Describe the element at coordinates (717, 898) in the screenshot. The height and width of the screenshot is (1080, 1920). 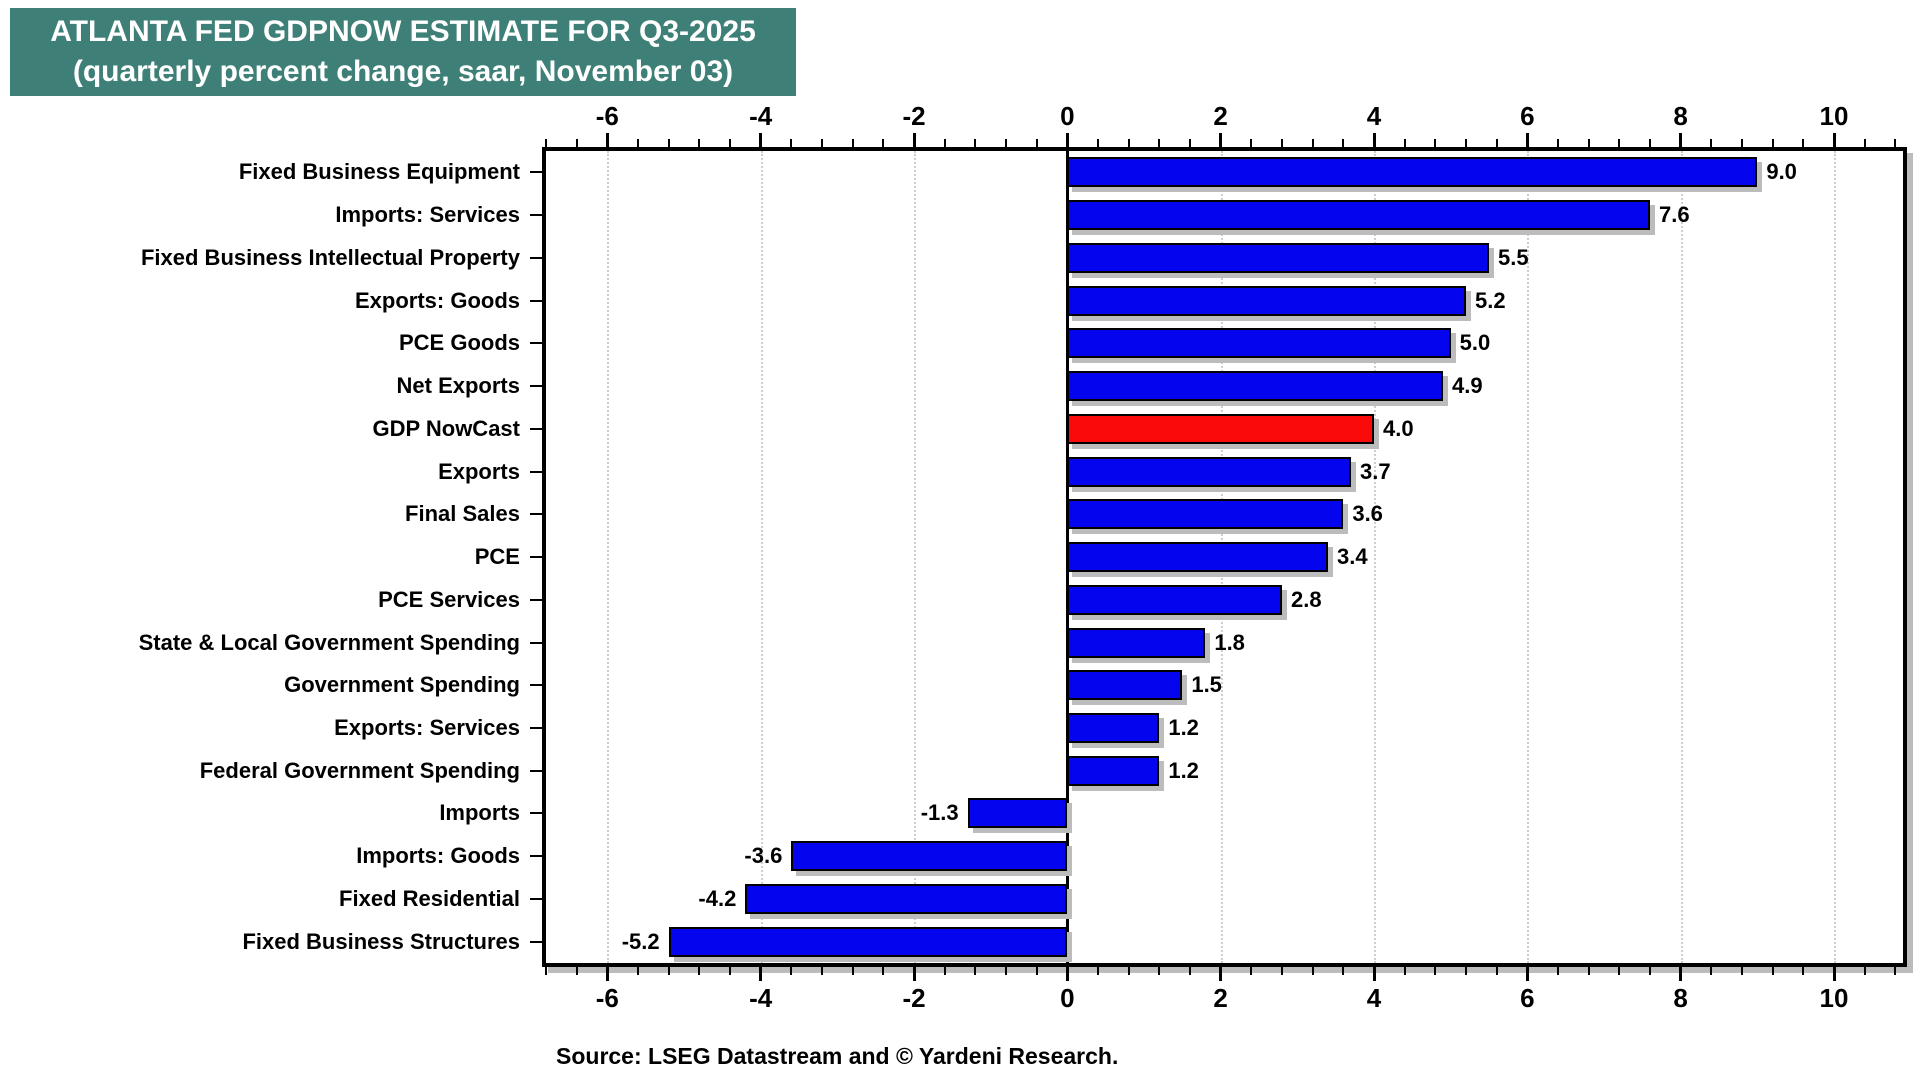
I see `bar-value-label: -4.2` at that location.